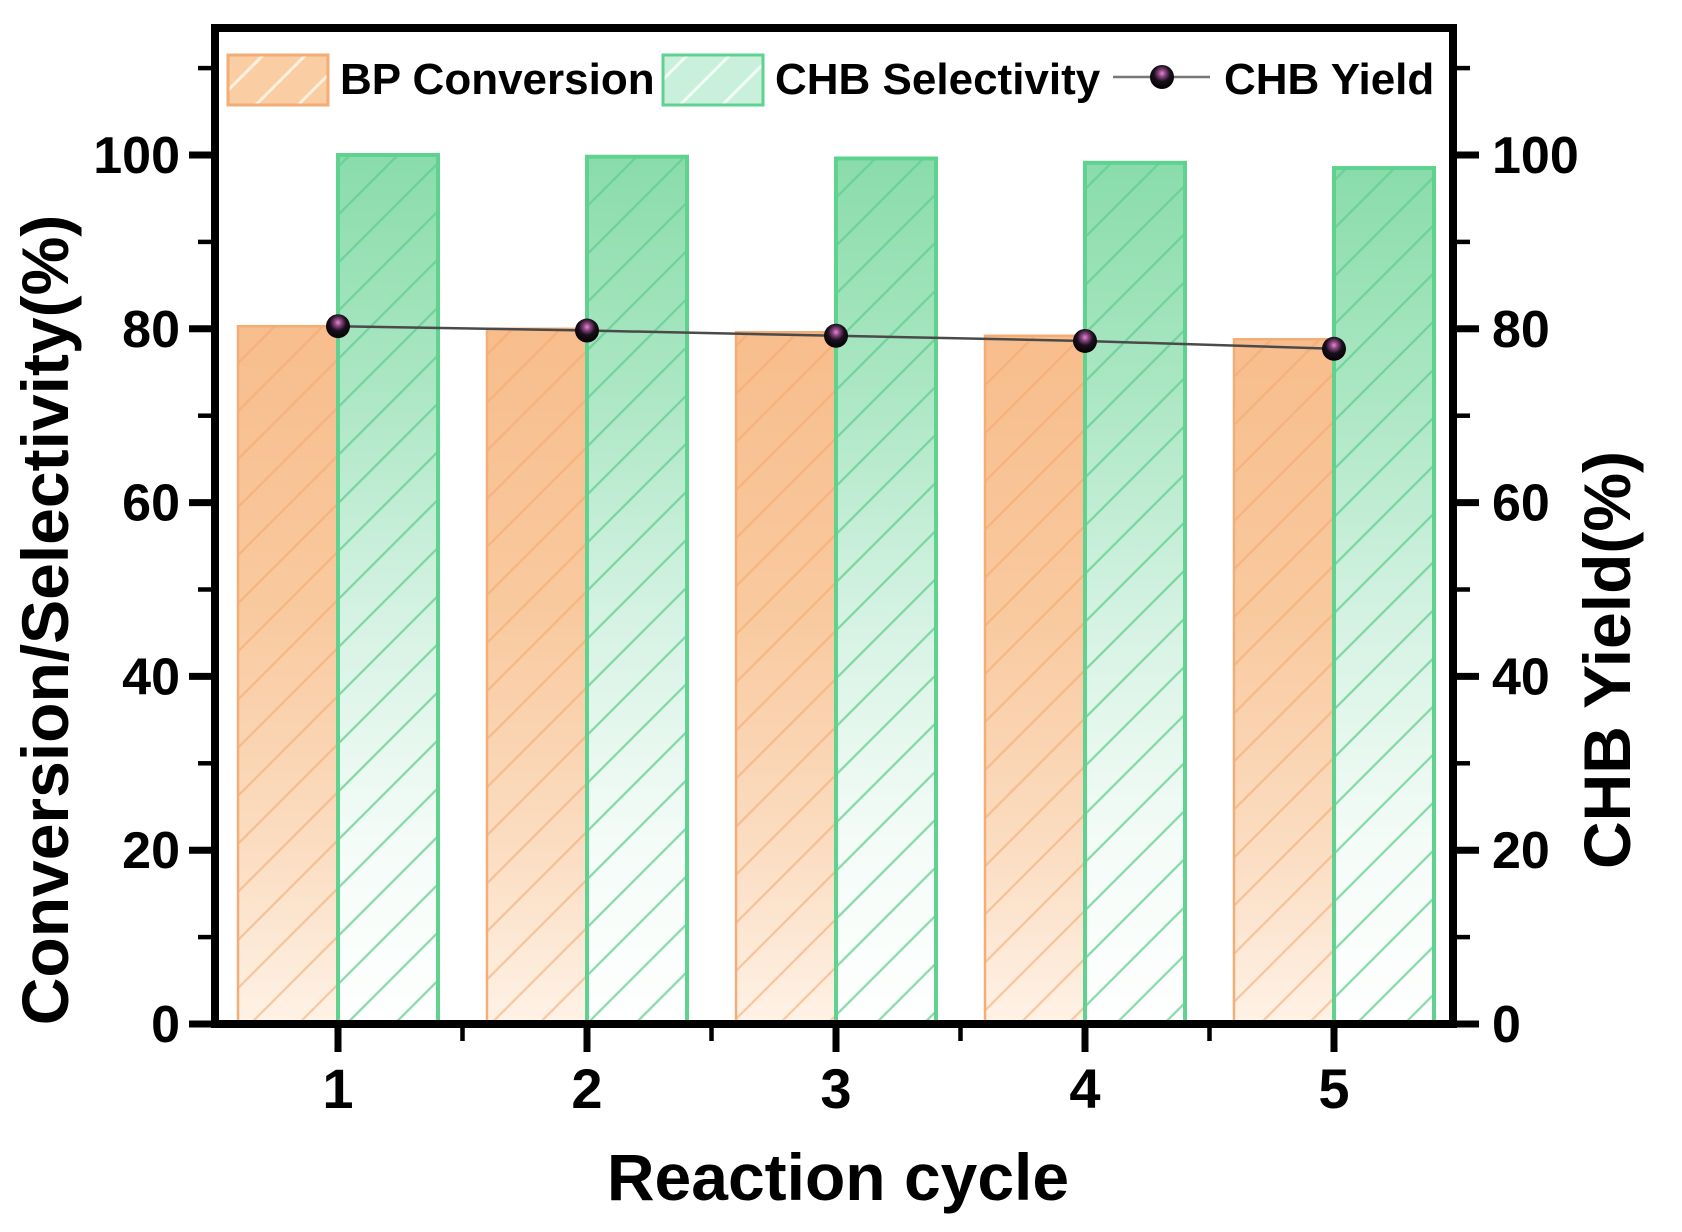  I want to click on legend-swatch-bp-conversion-hatch, so click(278, 80).